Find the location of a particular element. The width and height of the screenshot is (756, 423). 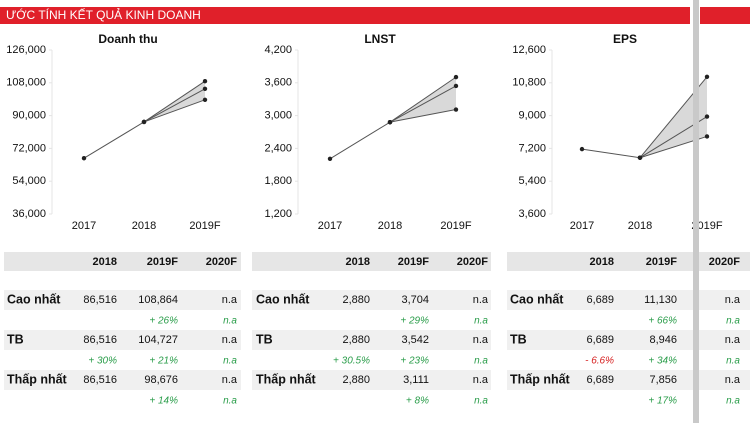

cell-value: 104,727 is located at coordinates (158, 340).